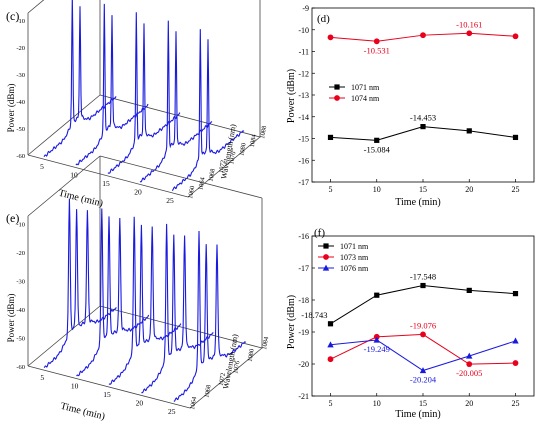 This screenshot has width=550, height=429. Describe the element at coordinates (291, 96) in the screenshot. I see `panel-d-ylabel: Power (dBm)` at that location.